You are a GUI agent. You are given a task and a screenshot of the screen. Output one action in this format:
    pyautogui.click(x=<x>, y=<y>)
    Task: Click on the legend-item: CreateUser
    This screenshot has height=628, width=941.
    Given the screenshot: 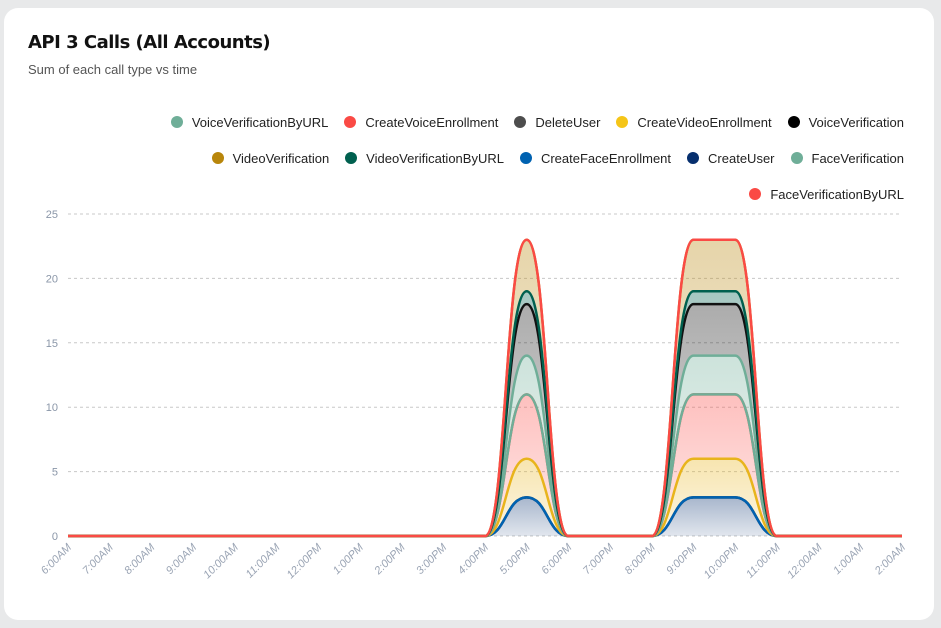 What is the action you would take?
    pyautogui.click(x=731, y=158)
    